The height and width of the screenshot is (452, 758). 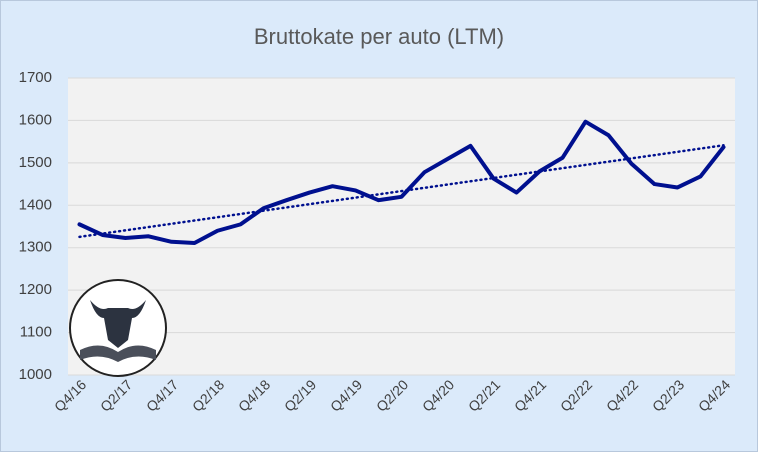 What do you see at coordinates (35, 289) in the screenshot?
I see `y-tick-label: 1200` at bounding box center [35, 289].